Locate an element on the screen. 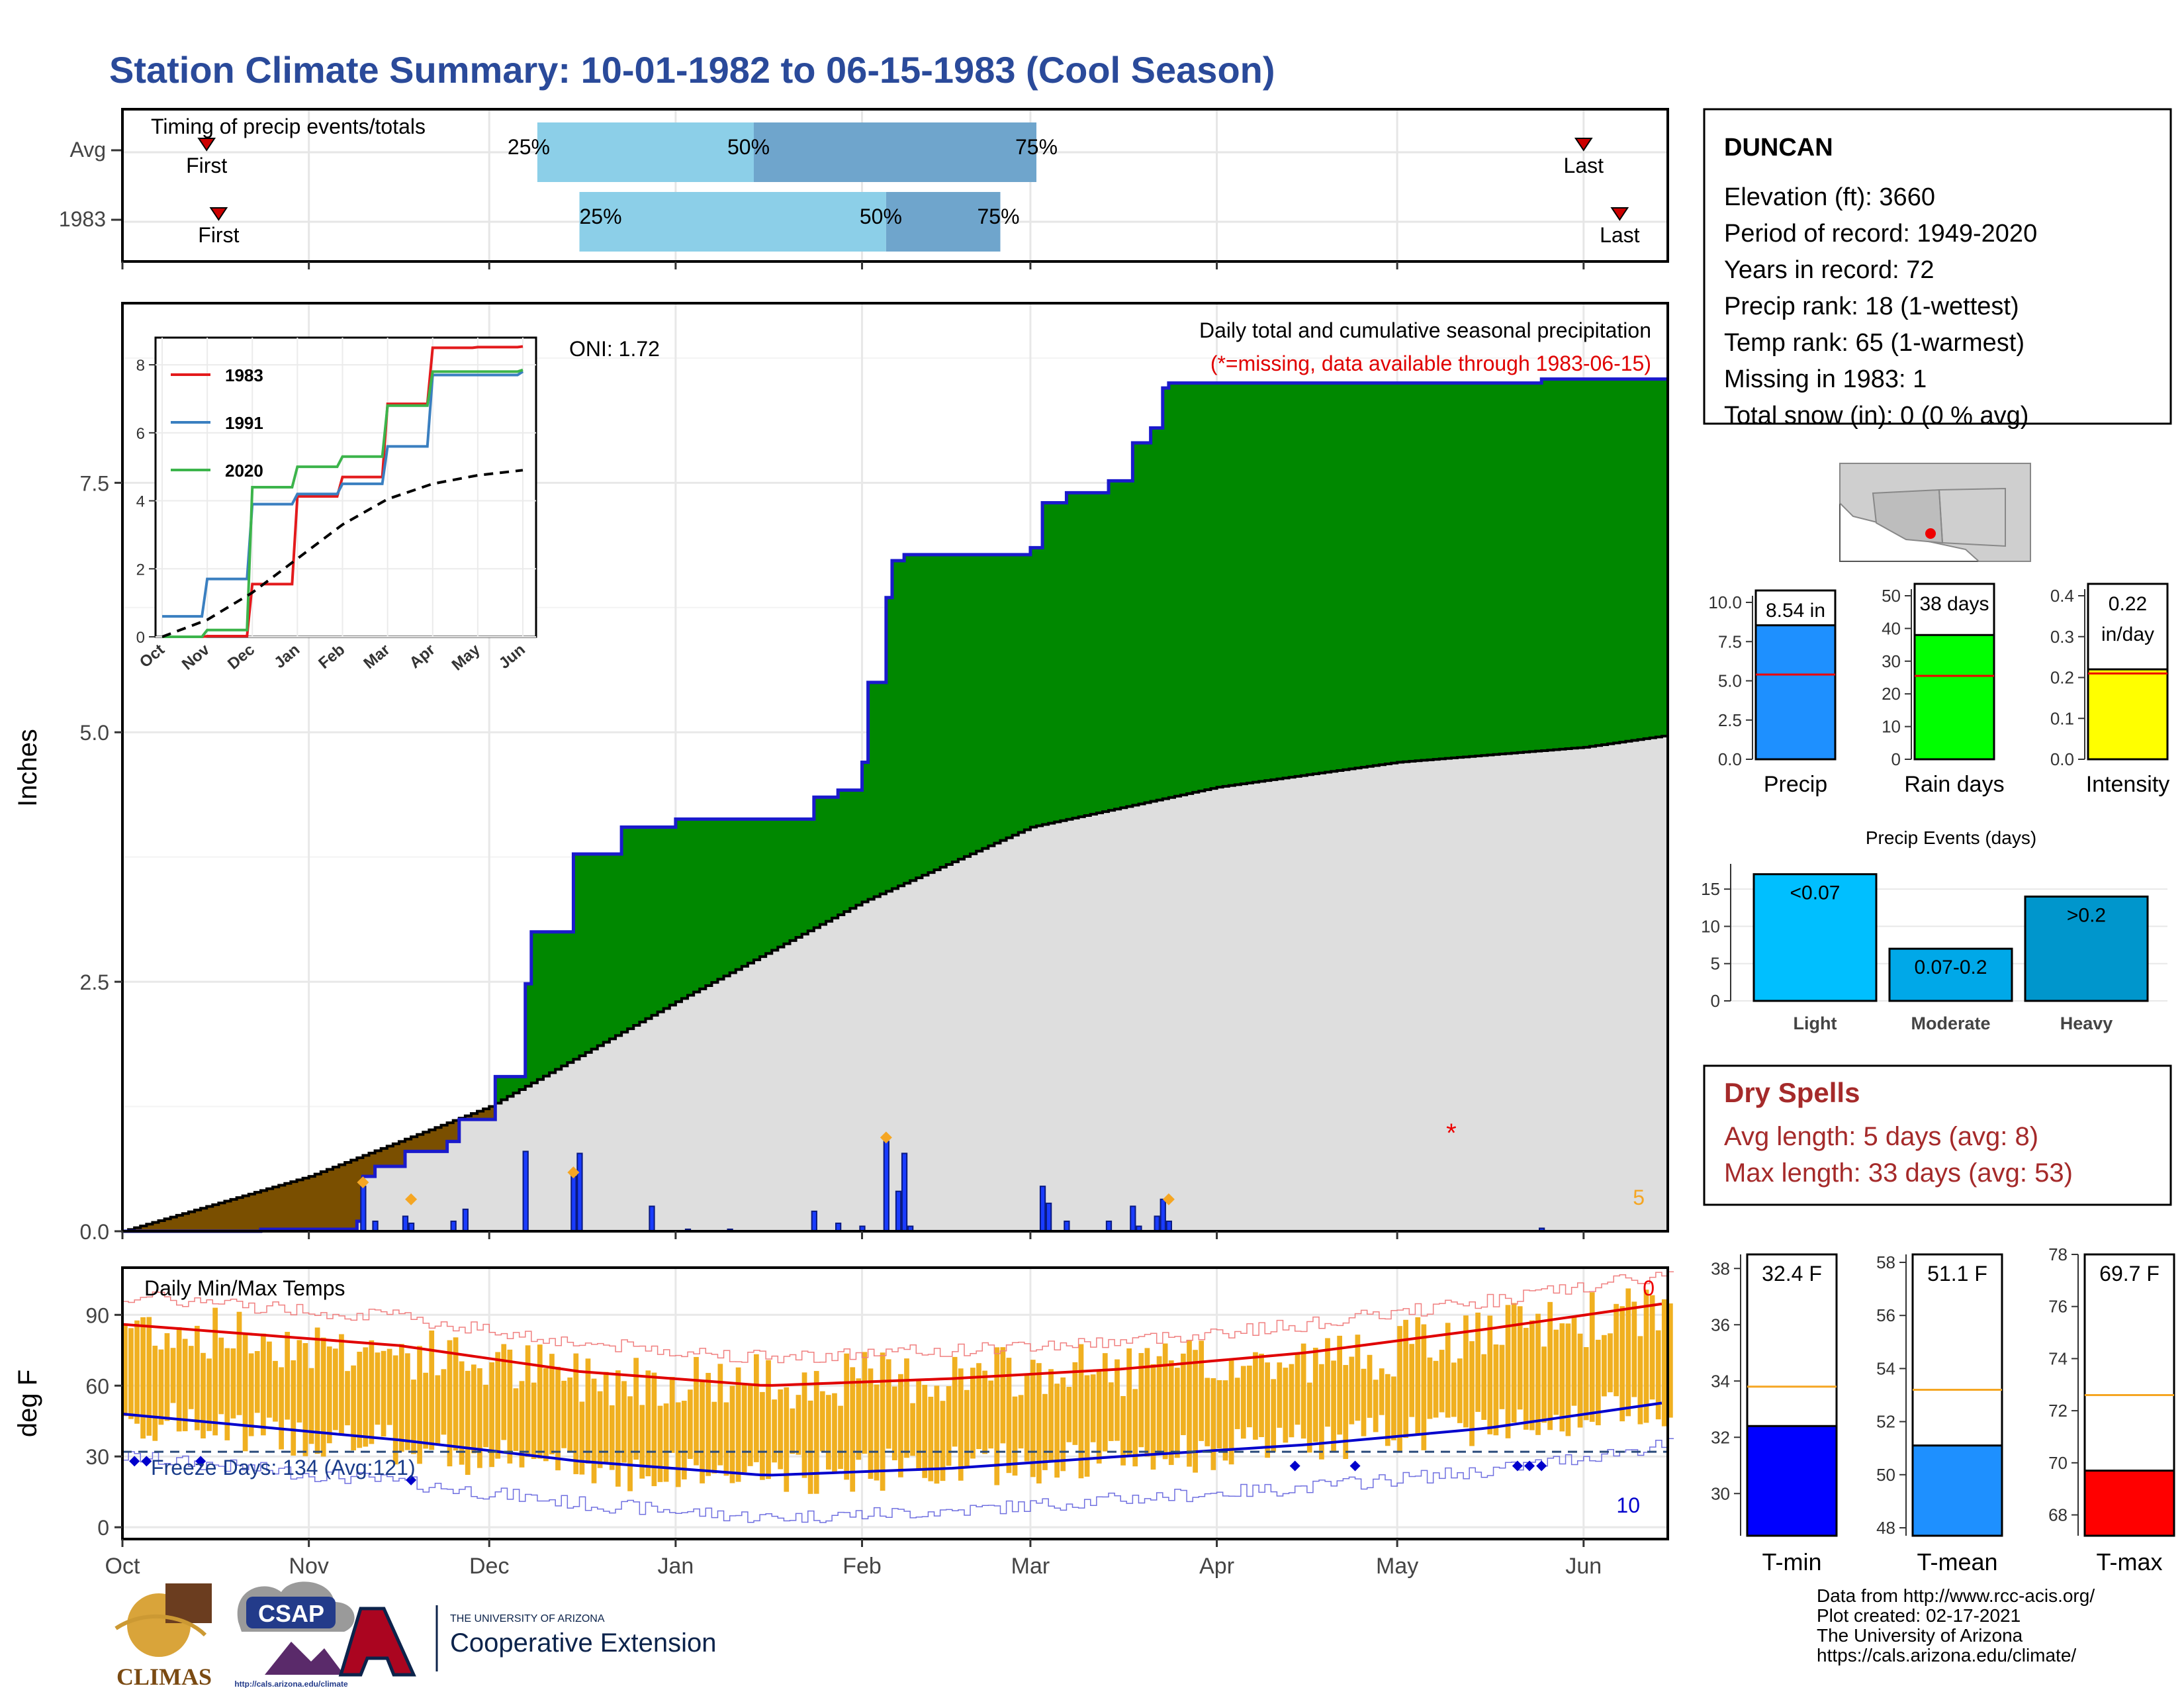 Image resolution: width=2184 pixels, height=1688 pixels. climas-logo-swoosh is located at coordinates (160, 1625).